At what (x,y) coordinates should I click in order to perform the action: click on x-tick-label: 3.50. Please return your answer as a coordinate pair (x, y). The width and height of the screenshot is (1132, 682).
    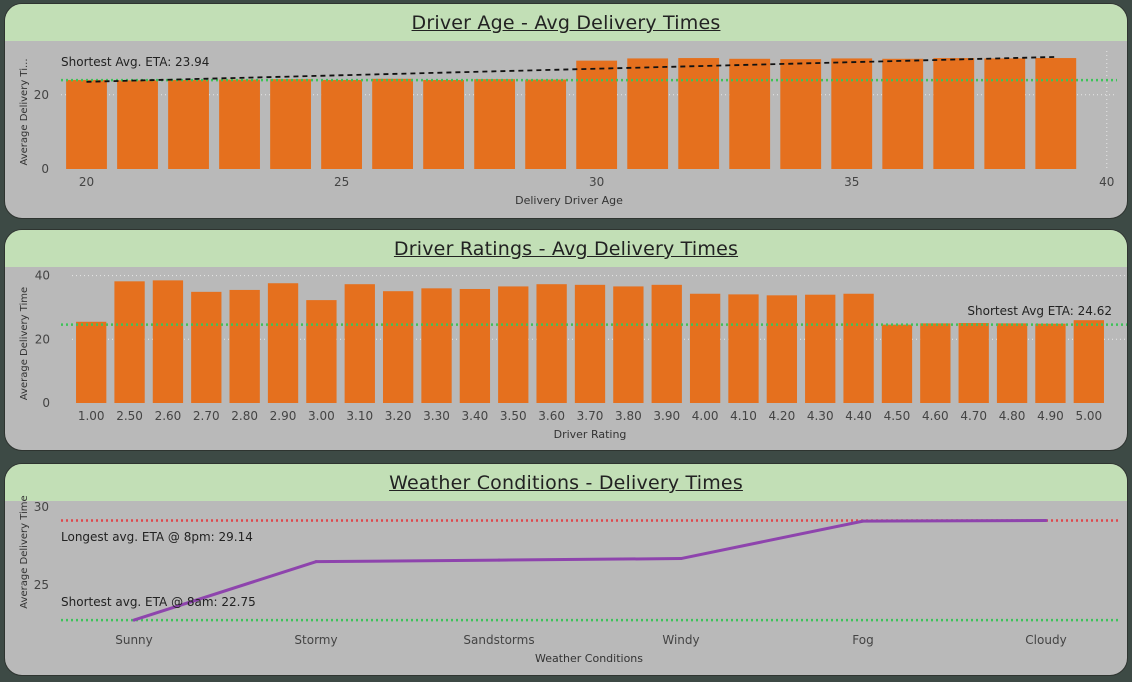
    Looking at the image, I should click on (513, 416).